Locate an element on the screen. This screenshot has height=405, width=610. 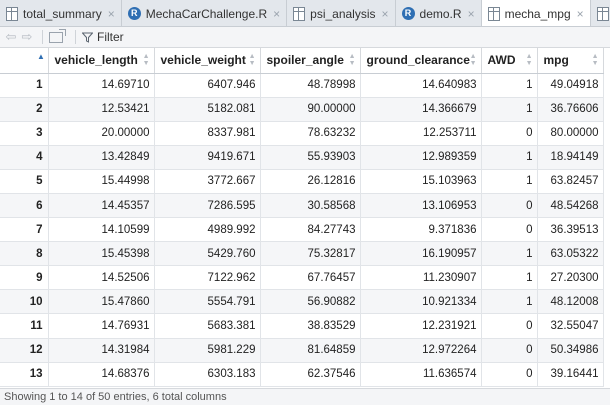
row-number: 1 is located at coordinates (24, 85).